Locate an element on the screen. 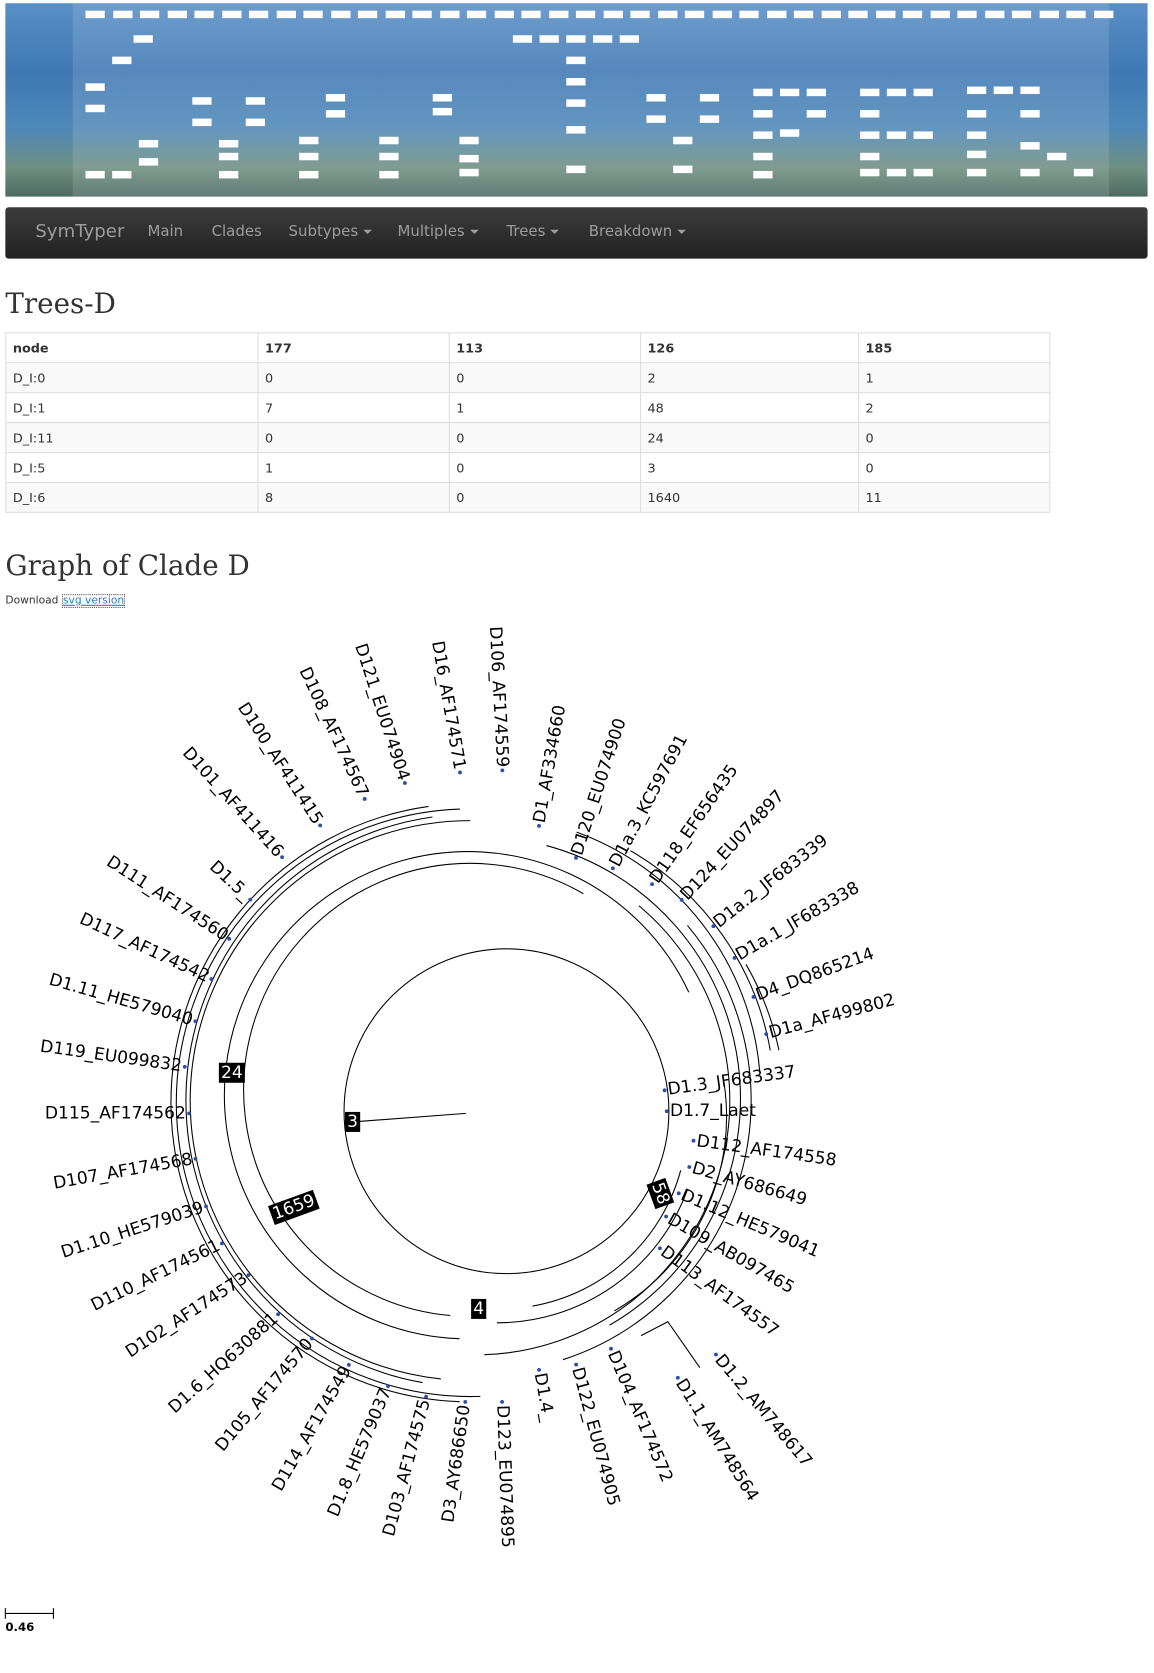 The height and width of the screenshot is (1673, 1154). scale-label: 0.46 is located at coordinates (19, 1627).